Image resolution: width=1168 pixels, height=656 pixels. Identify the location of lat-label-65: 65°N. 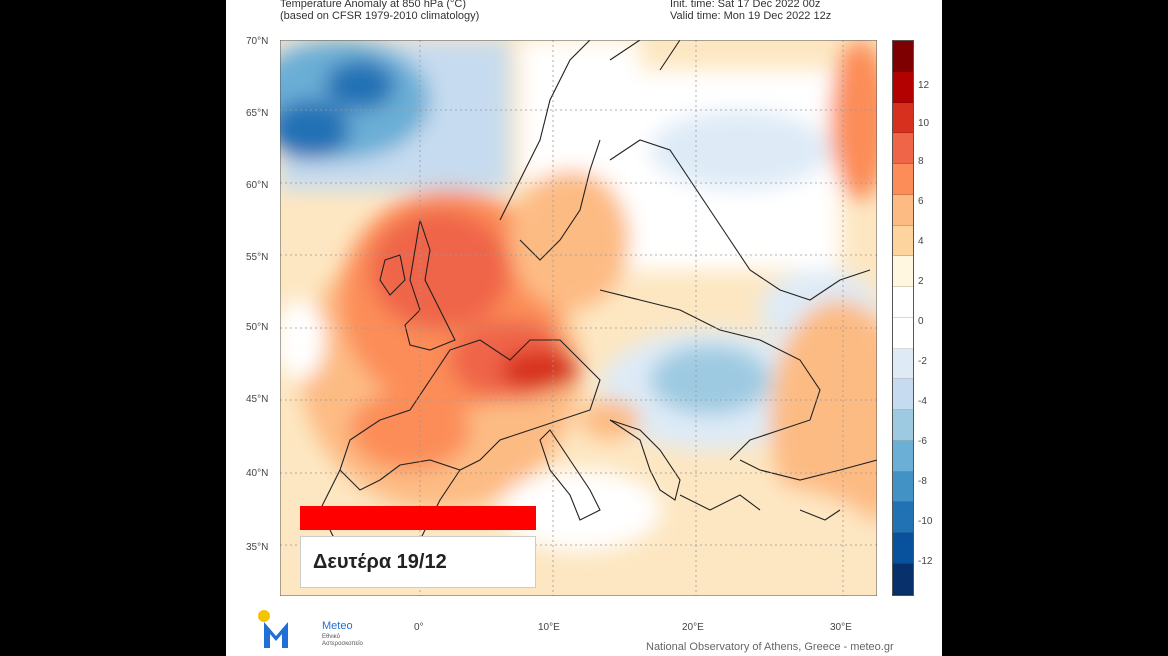
(257, 113).